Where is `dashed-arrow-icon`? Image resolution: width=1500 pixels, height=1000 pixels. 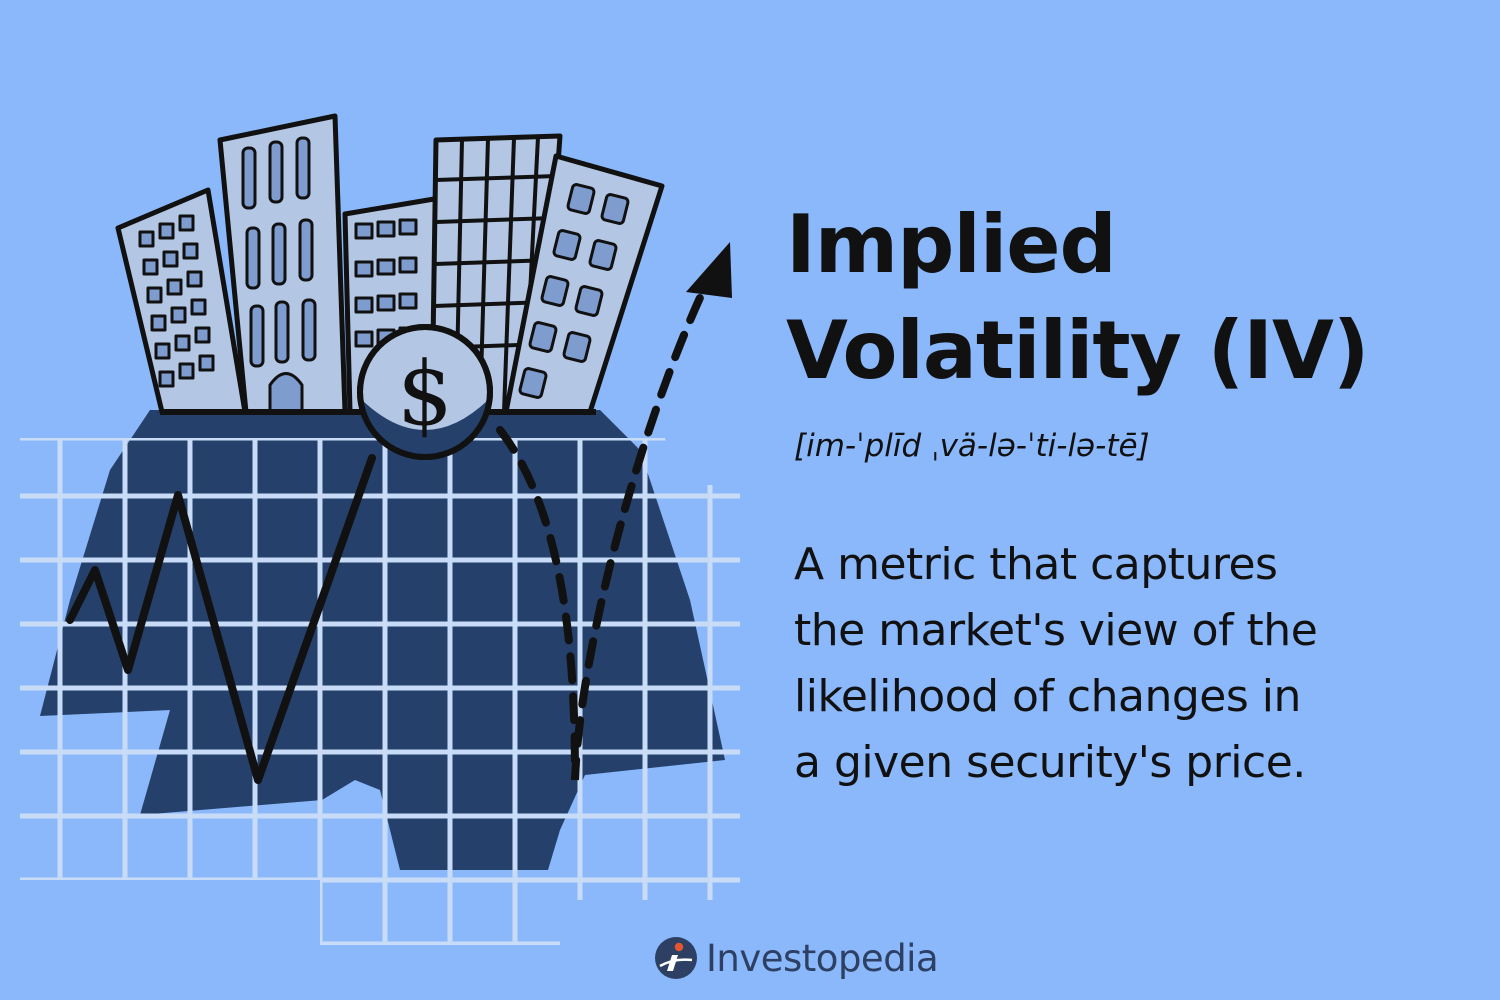
dashed-arrow-icon is located at coordinates (614, 511).